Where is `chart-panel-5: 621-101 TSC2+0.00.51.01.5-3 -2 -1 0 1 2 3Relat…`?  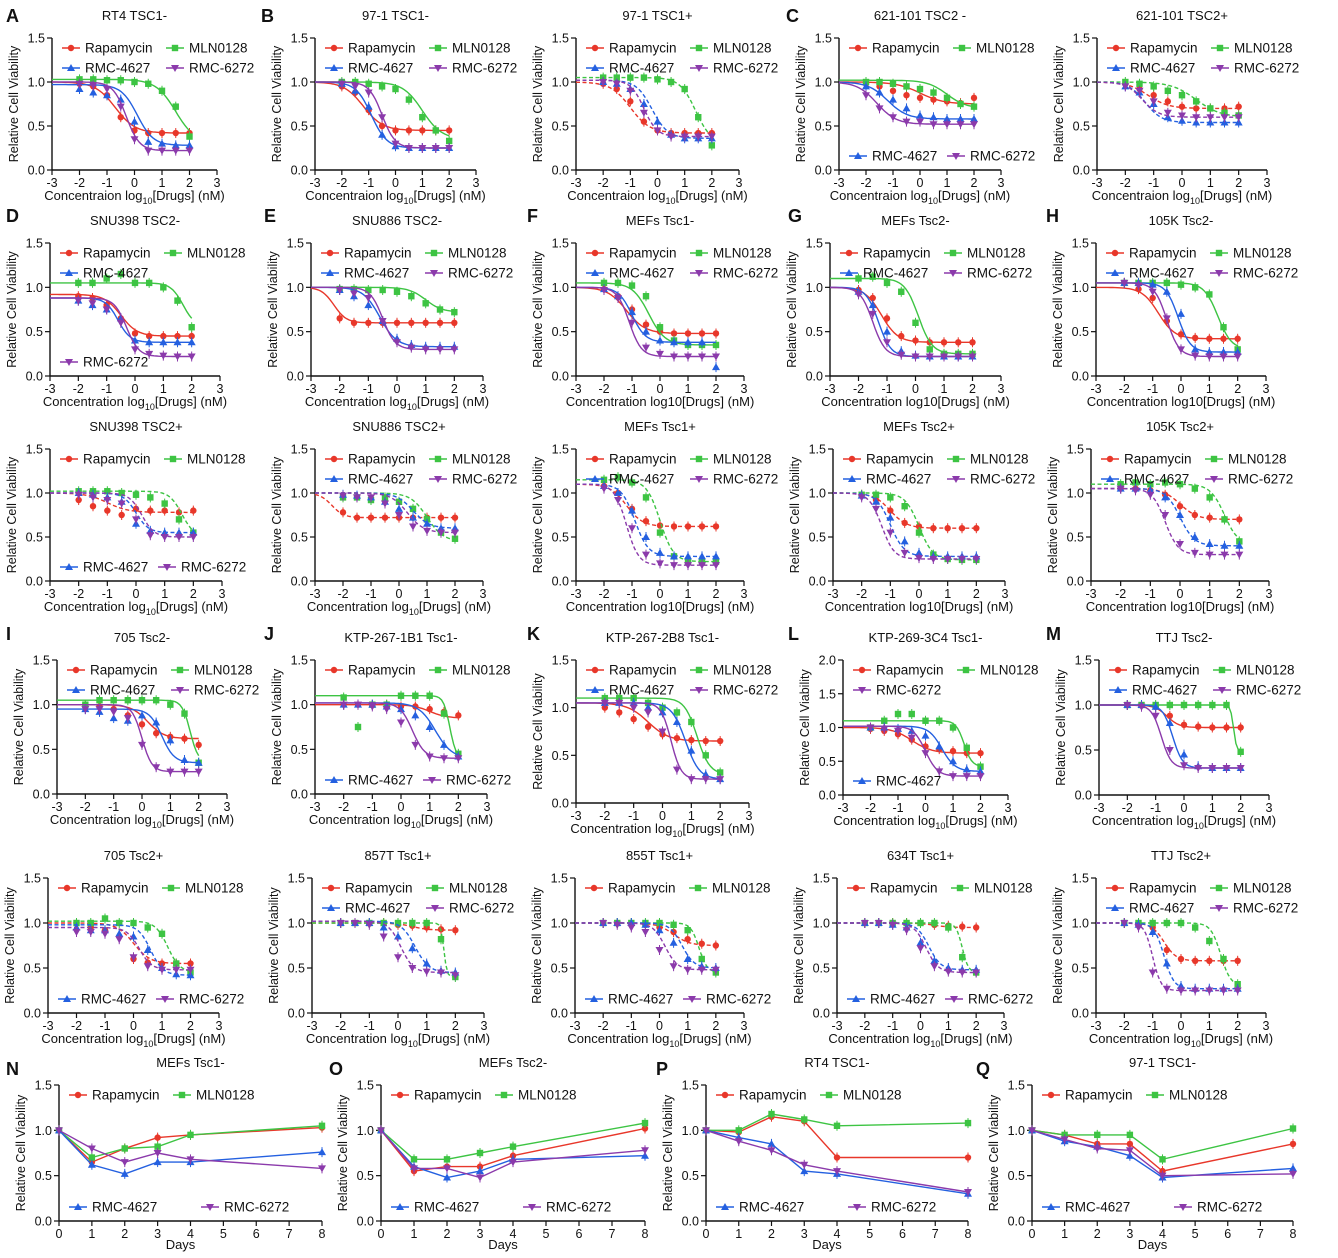
chart-panel-5: 621-101 TSC2+0.00.51.01.5-3 -2 -1 0 1 2 3Relat… is located at coordinates (1175, 107).